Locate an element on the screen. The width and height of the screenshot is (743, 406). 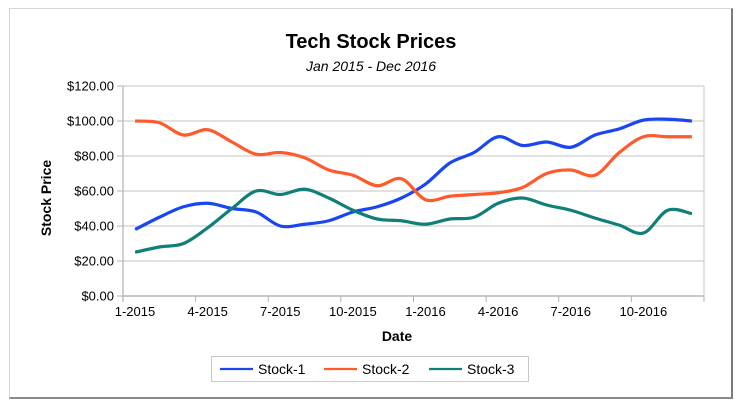
legend-box is located at coordinates (370, 369).